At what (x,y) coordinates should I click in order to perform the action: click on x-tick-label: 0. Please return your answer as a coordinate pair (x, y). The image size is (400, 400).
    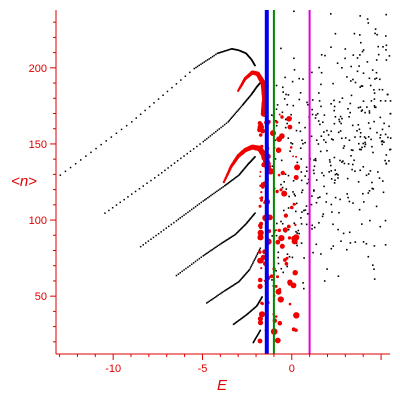
    Looking at the image, I should click on (292, 369).